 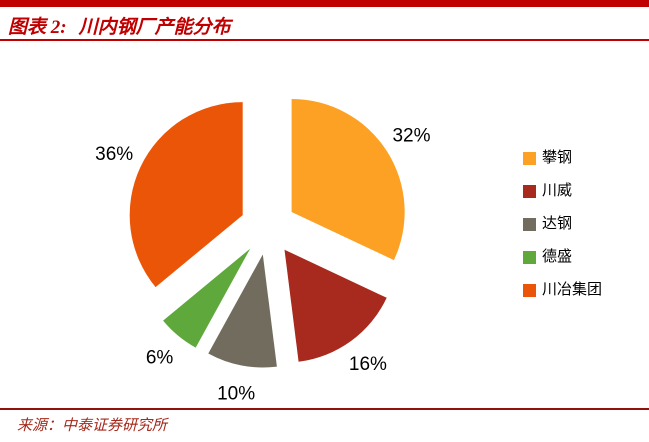 I want to click on header-accent-bar, so click(x=324, y=3).